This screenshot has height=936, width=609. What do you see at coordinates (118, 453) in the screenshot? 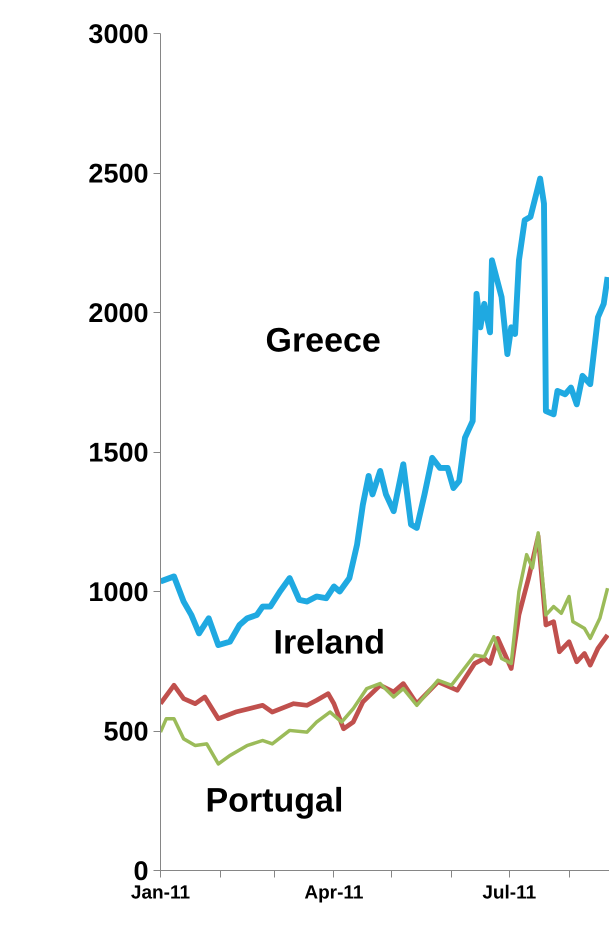
I see `y-tick-label: 1500` at bounding box center [118, 453].